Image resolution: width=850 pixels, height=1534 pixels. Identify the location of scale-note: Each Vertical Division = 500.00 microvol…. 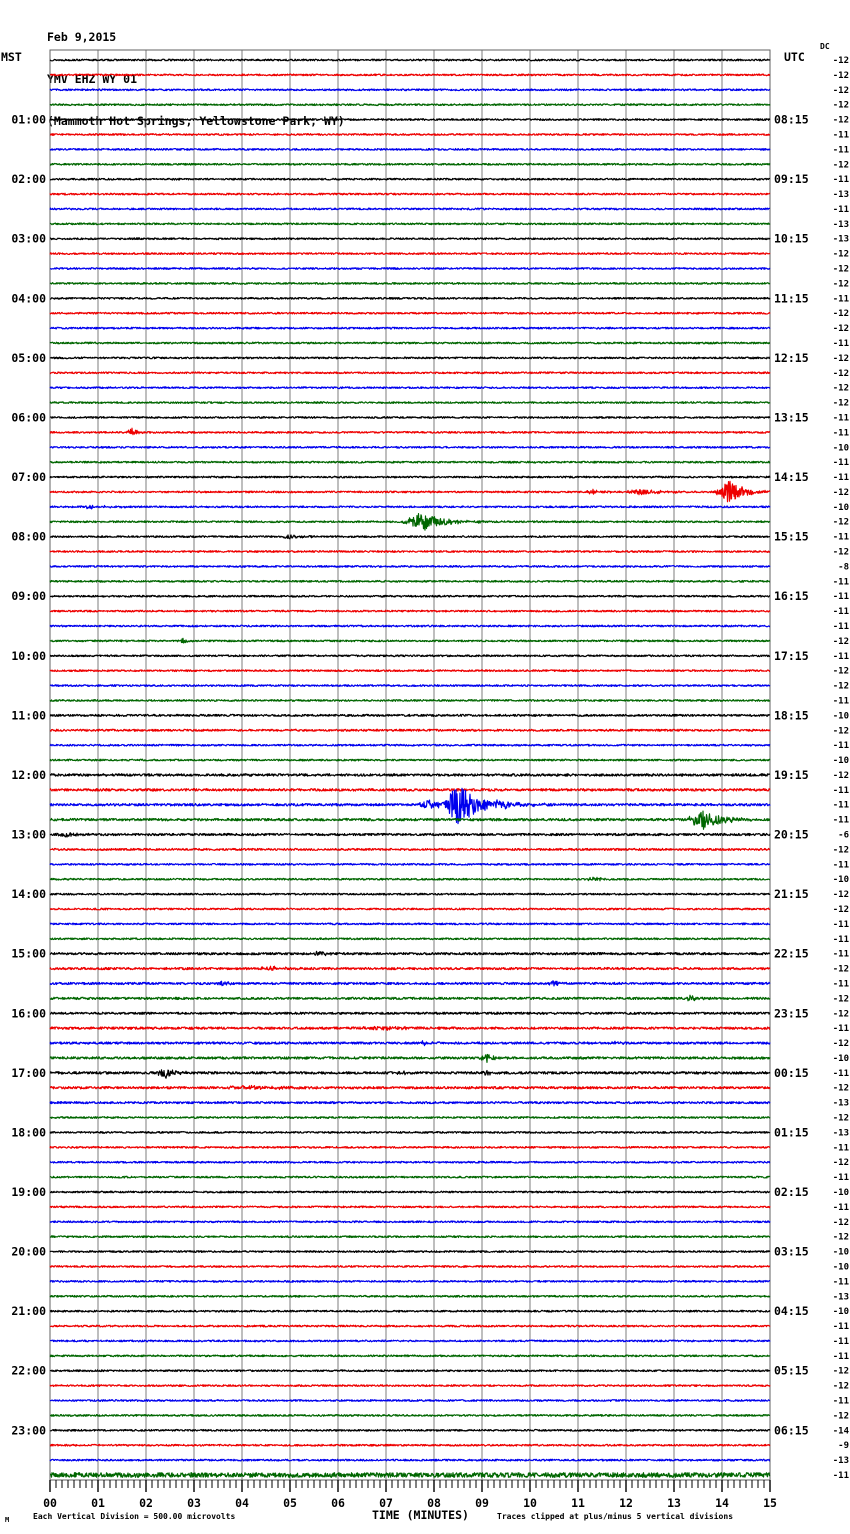
(134, 1516).